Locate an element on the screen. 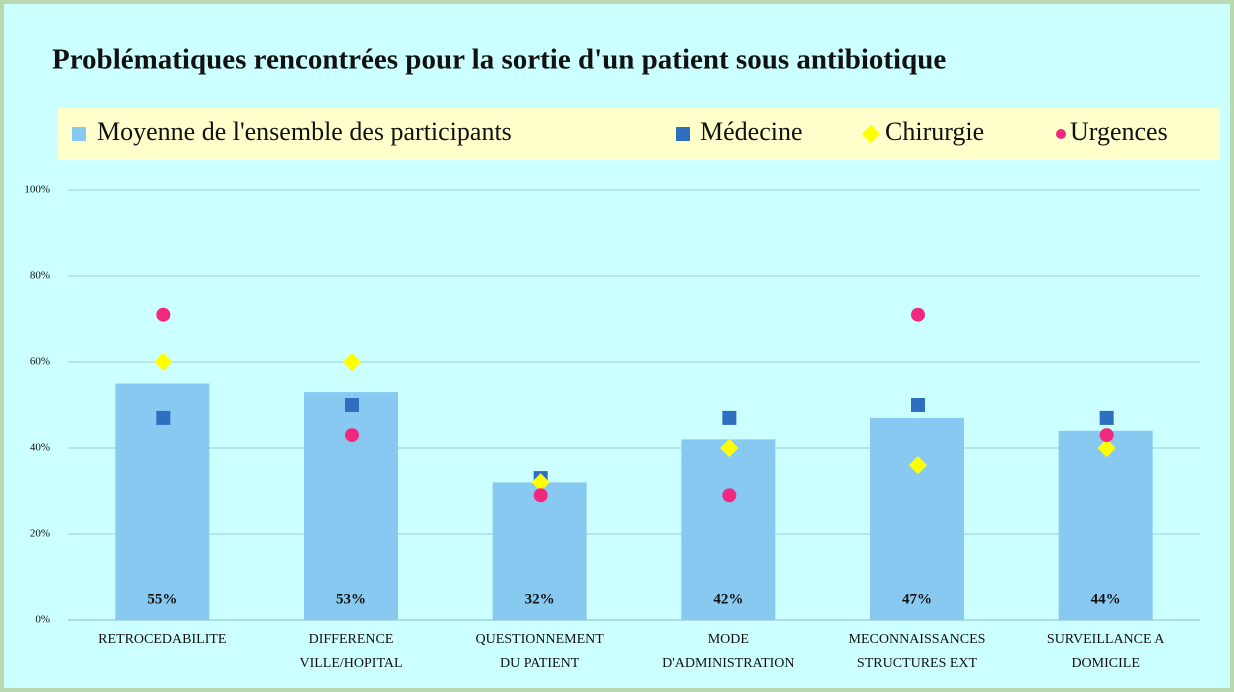 The width and height of the screenshot is (1234, 692). data-label: 53% is located at coordinates (351, 599).